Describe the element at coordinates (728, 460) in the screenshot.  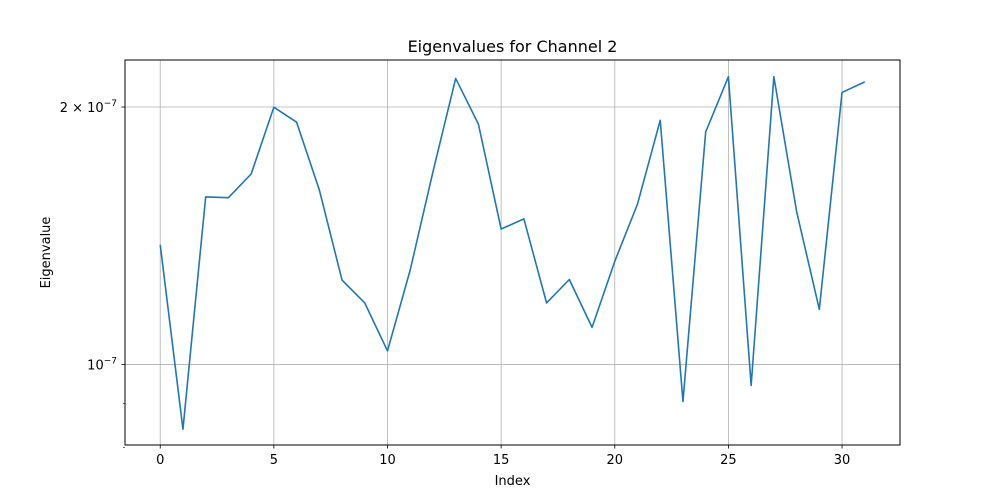
I see `x-tick-label: 25` at that location.